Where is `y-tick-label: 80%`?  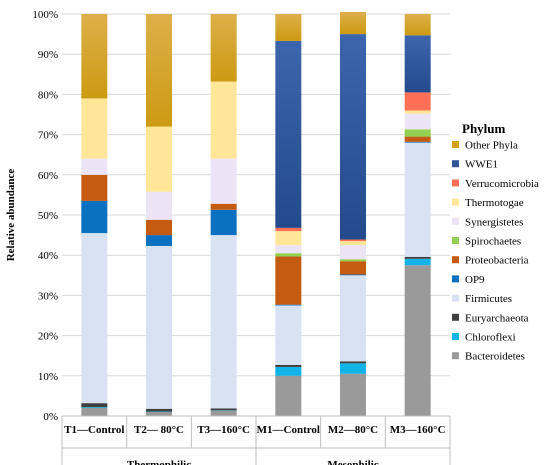
y-tick-label: 80% is located at coordinates (48, 95).